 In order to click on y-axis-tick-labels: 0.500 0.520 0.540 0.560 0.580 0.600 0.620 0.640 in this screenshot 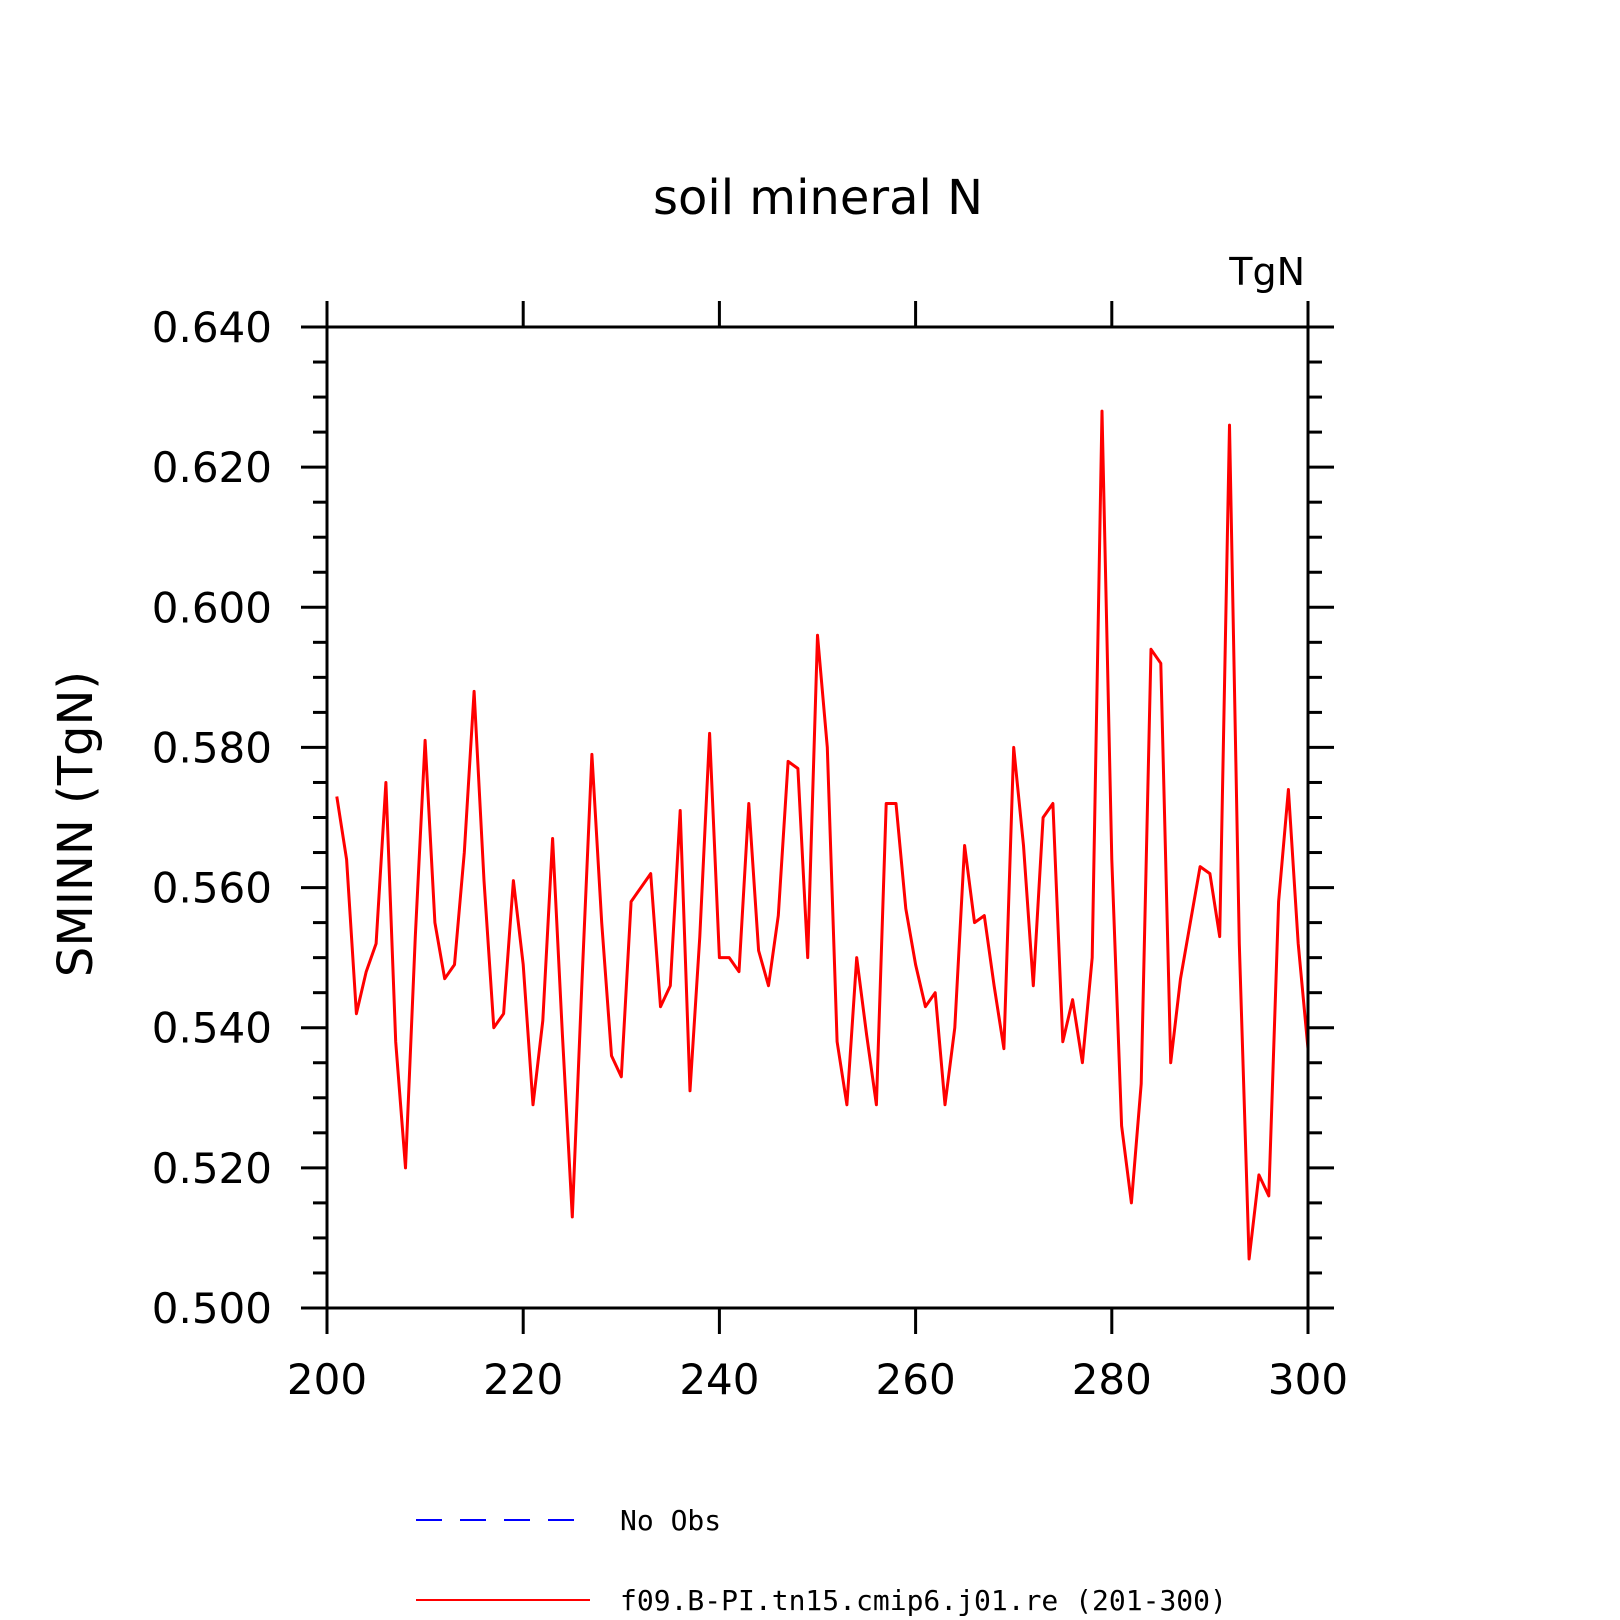, I will do `click(212, 818)`.